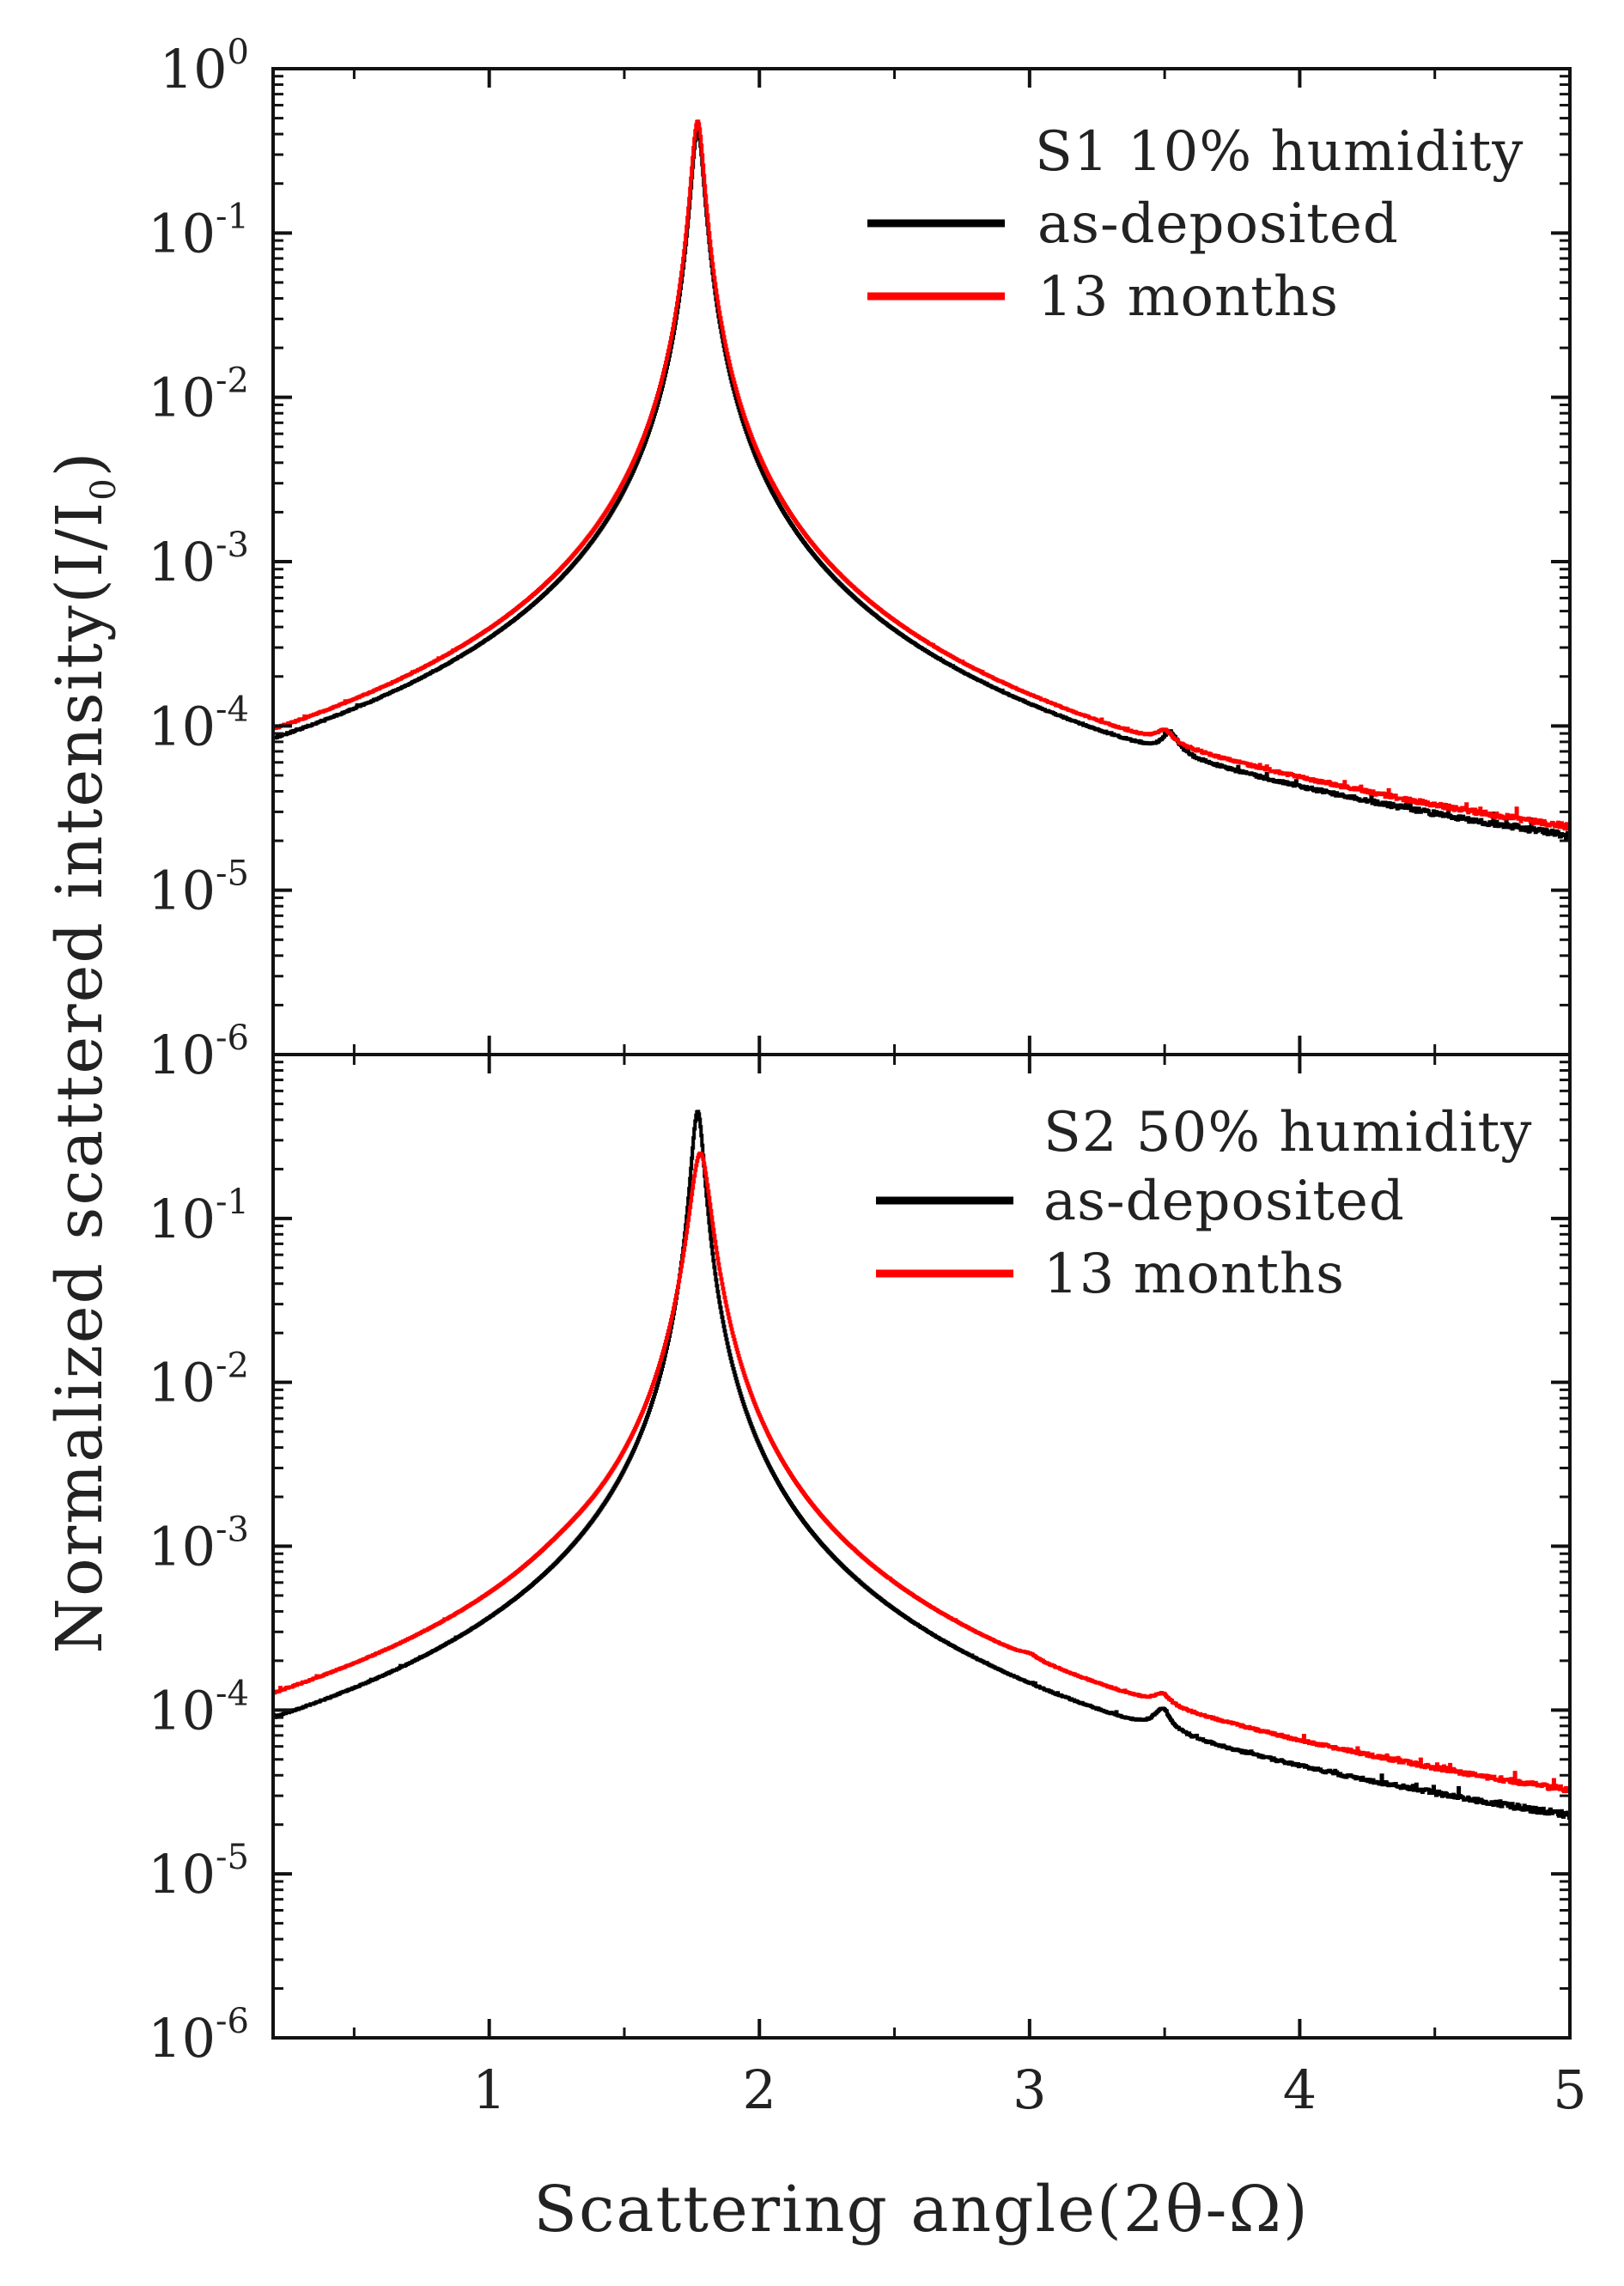 The image size is (1624, 2286). I want to click on y-axis-title-subscript: 0, so click(104, 488).